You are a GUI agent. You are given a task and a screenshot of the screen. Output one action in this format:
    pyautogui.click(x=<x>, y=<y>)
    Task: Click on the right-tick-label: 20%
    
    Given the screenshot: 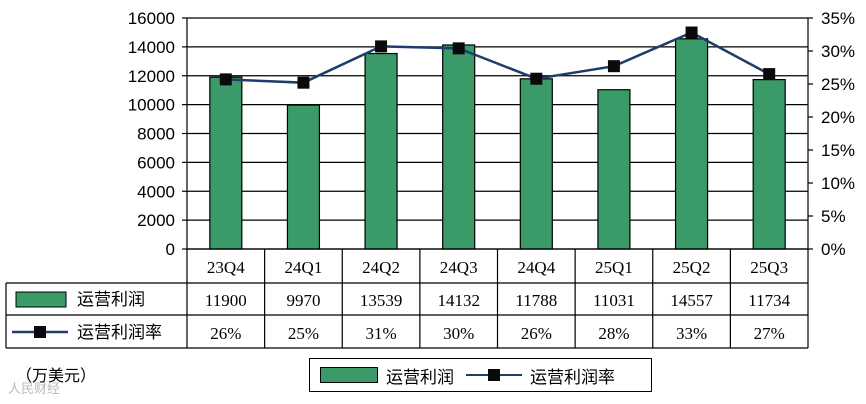 What is the action you would take?
    pyautogui.click(x=838, y=117)
    